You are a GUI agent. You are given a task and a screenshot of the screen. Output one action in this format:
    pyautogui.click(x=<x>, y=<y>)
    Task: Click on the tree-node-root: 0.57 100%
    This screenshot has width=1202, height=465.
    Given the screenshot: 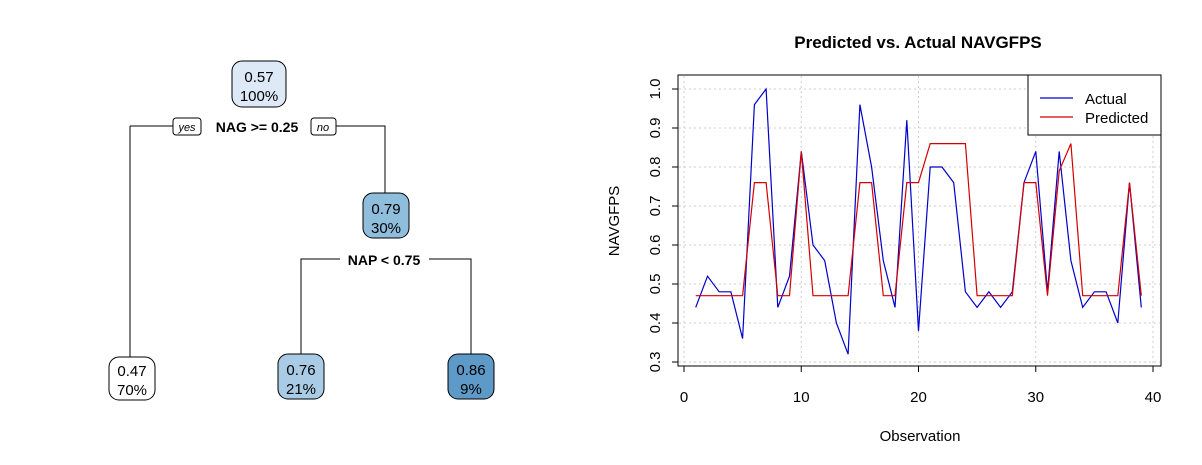 What is the action you would take?
    pyautogui.click(x=259, y=84)
    